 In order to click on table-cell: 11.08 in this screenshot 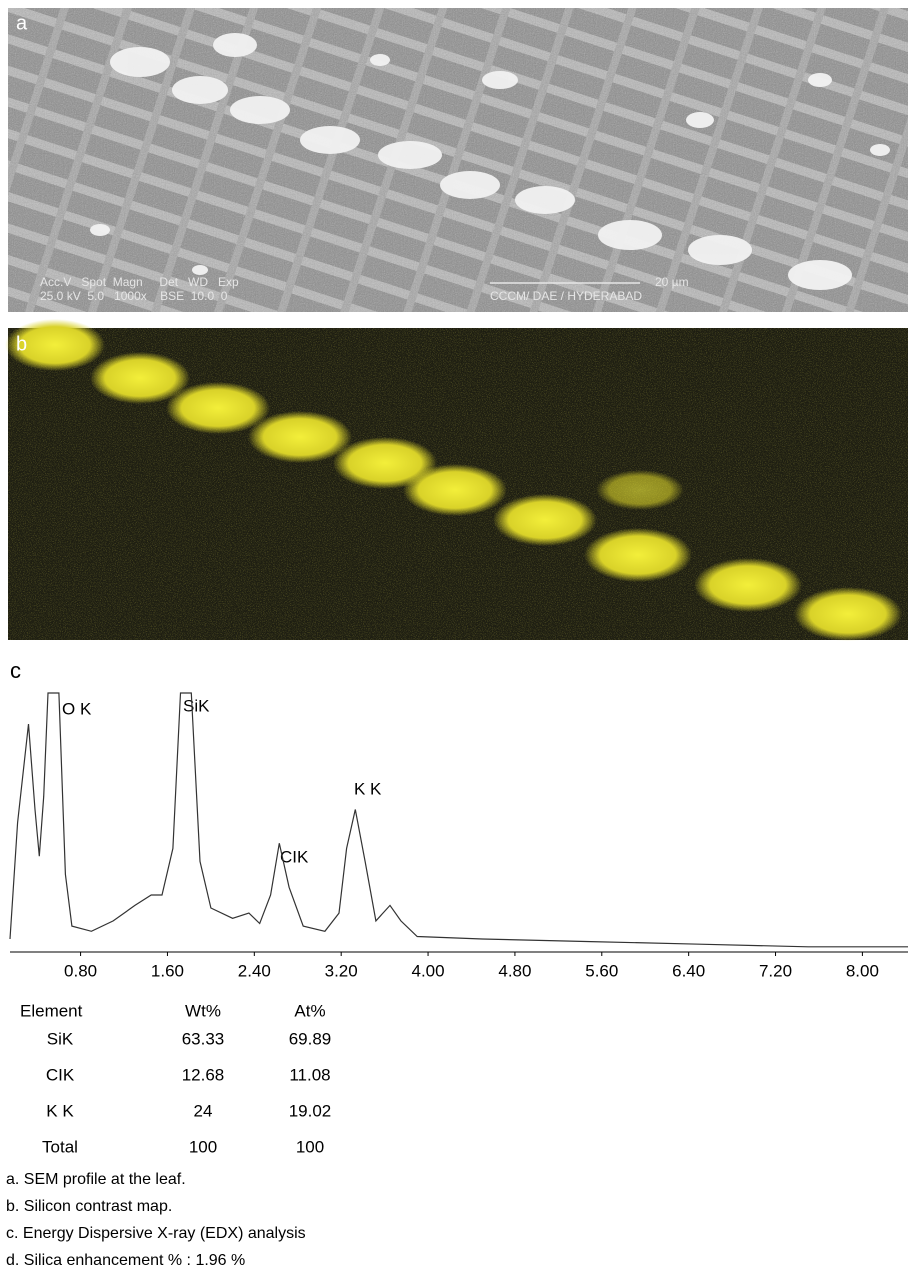, I will do `click(309, 1074)`.